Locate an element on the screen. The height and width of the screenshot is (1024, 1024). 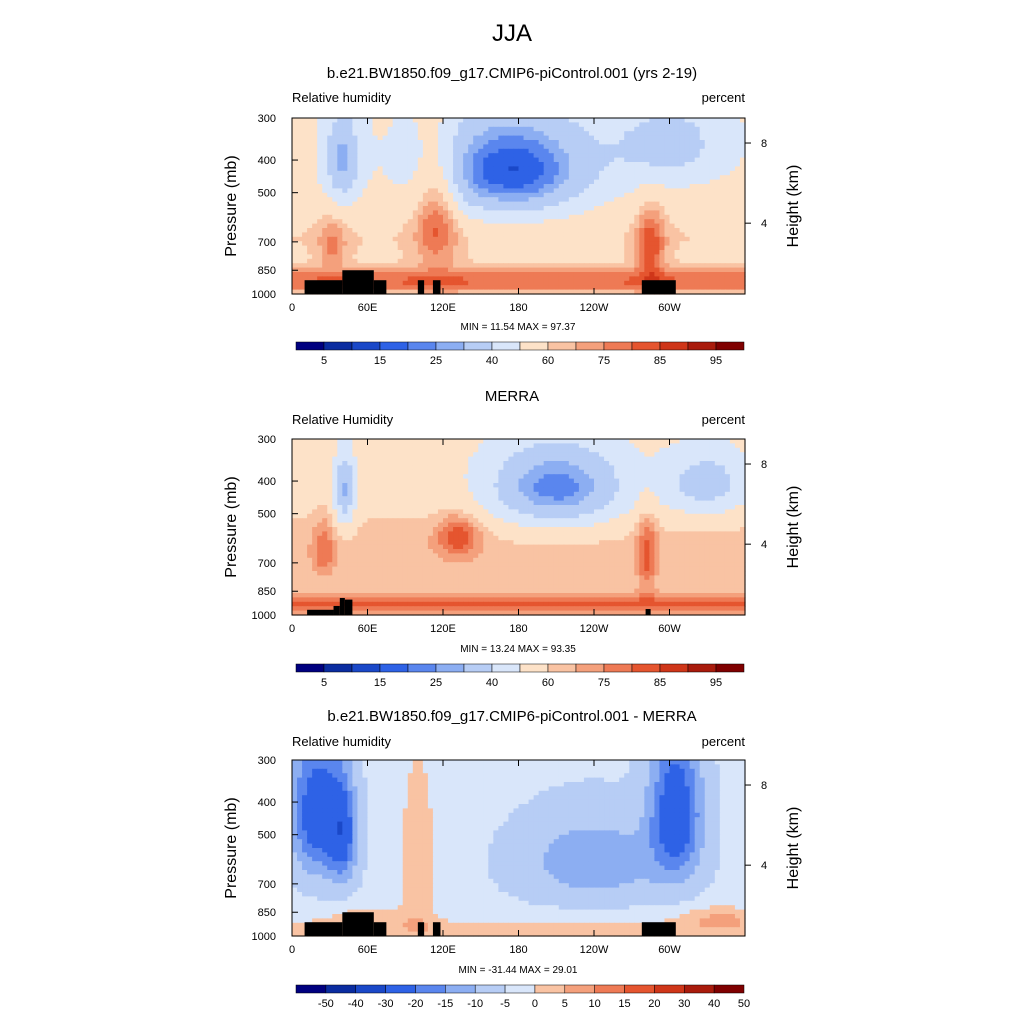
x-tick-label: 180 is located at coordinates (518, 308).